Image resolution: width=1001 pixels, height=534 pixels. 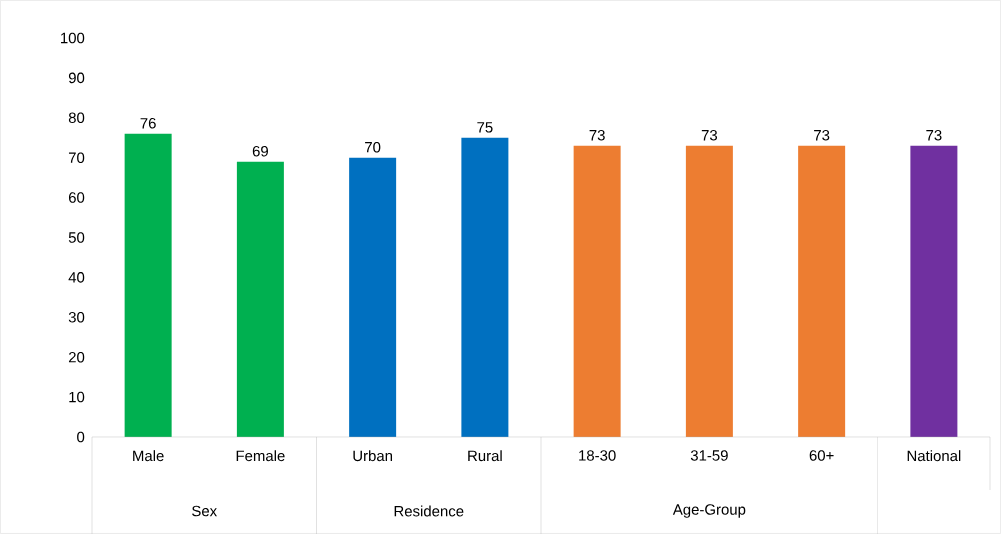 What do you see at coordinates (373, 456) in the screenshot?
I see `x-tick-label: Urban` at bounding box center [373, 456].